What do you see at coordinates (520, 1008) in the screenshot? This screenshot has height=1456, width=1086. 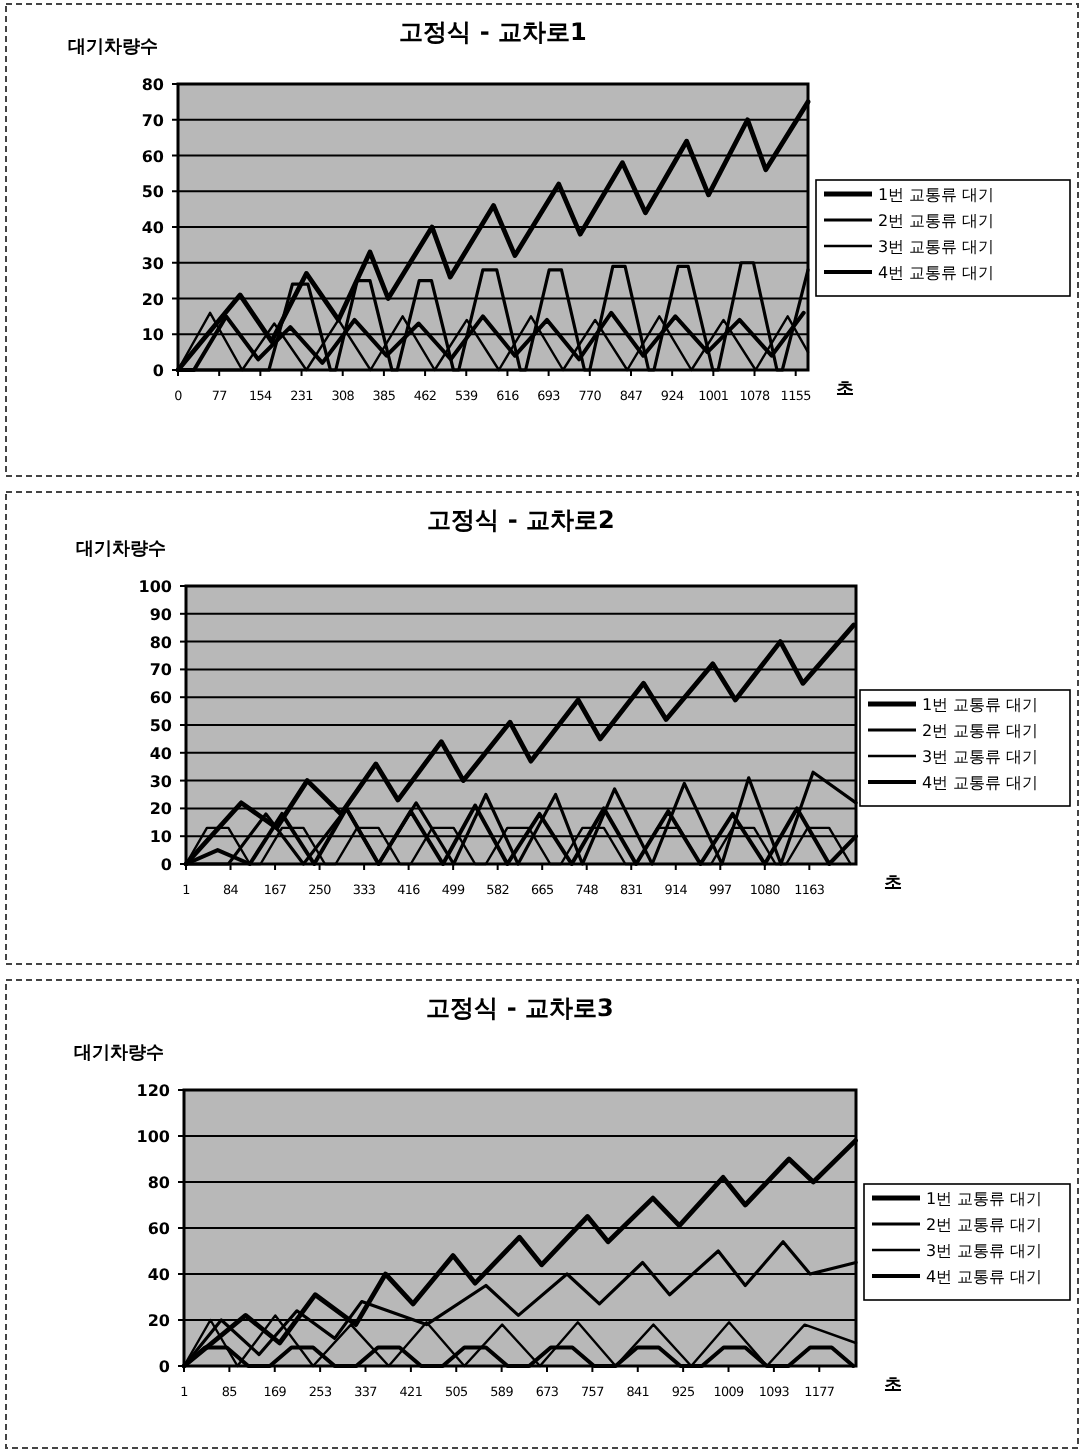 I see `chart-title: 고정식 - 교차로3` at bounding box center [520, 1008].